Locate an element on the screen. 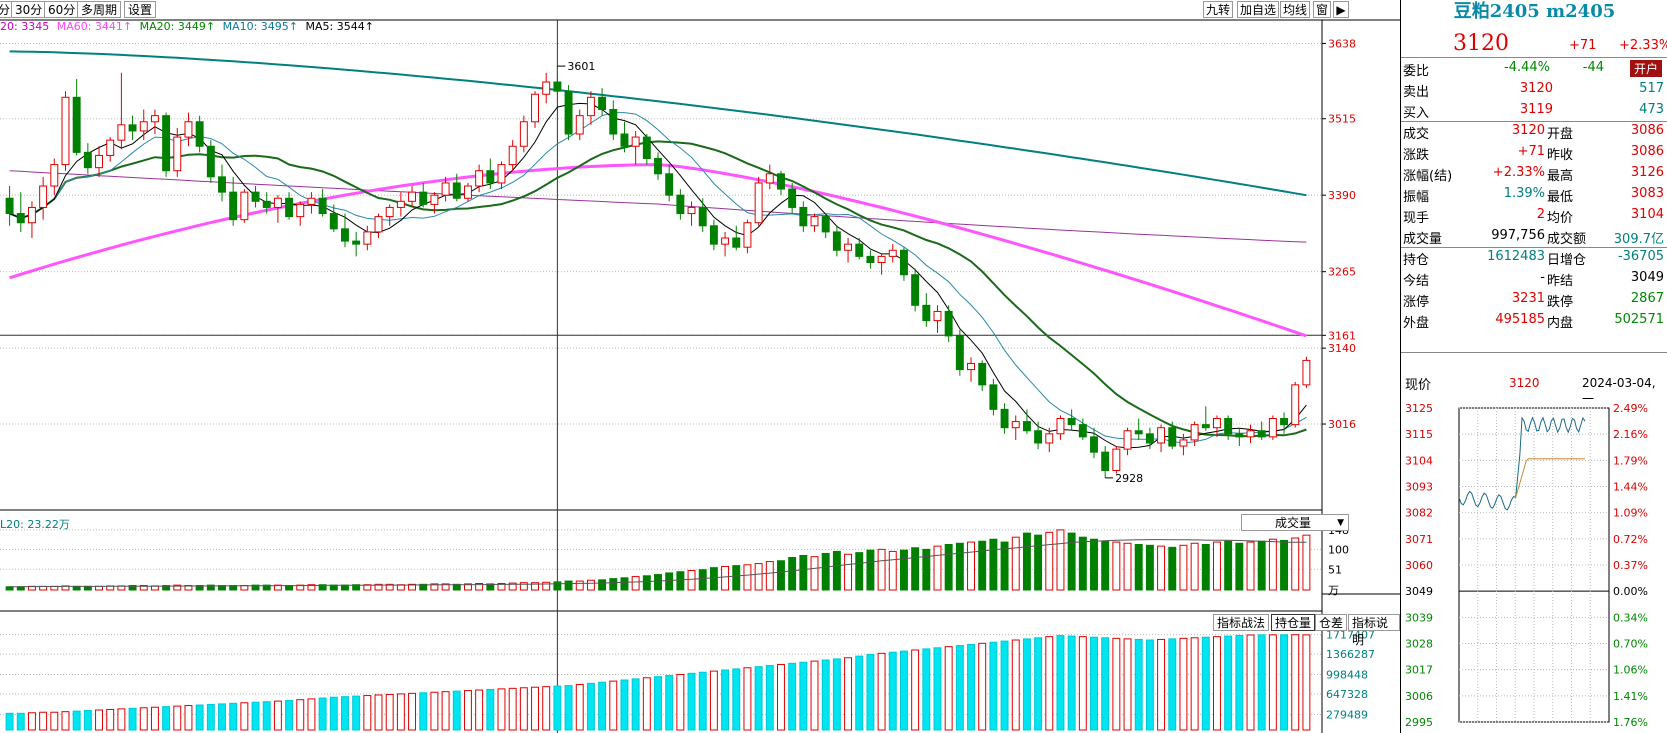 The image size is (1667, 733). open-interest-tab: 持仓量 is located at coordinates (1293, 622).